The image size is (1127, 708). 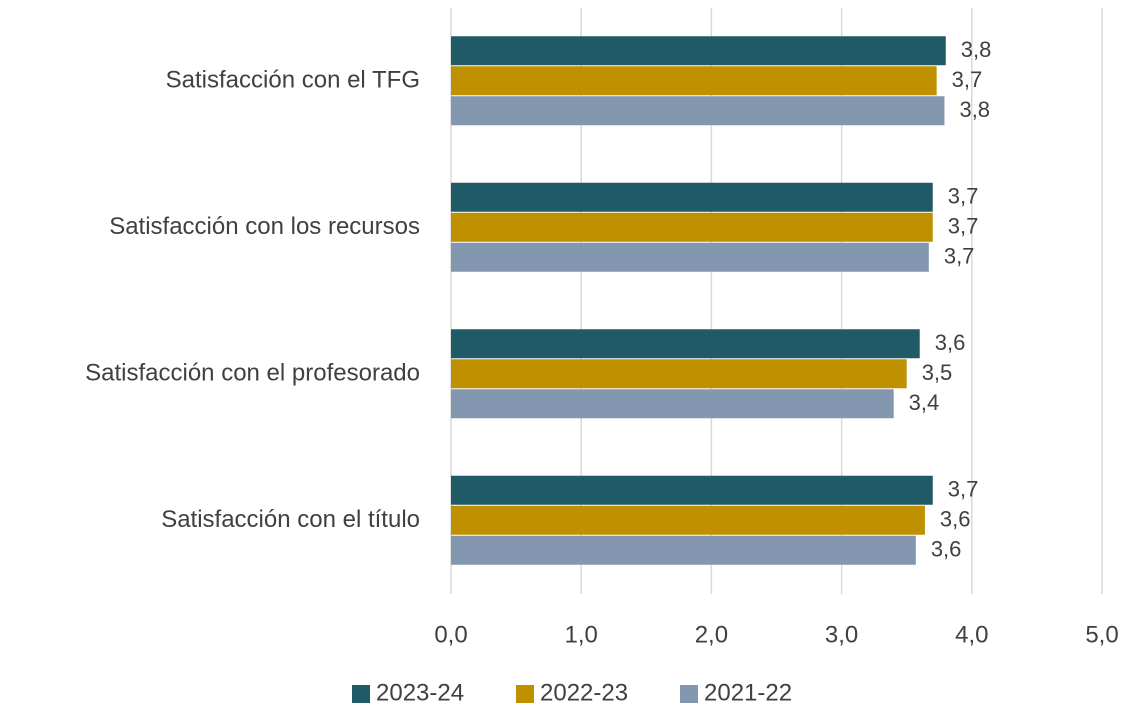 I want to click on category-label: Satisfacción con los recursos, so click(x=264, y=226).